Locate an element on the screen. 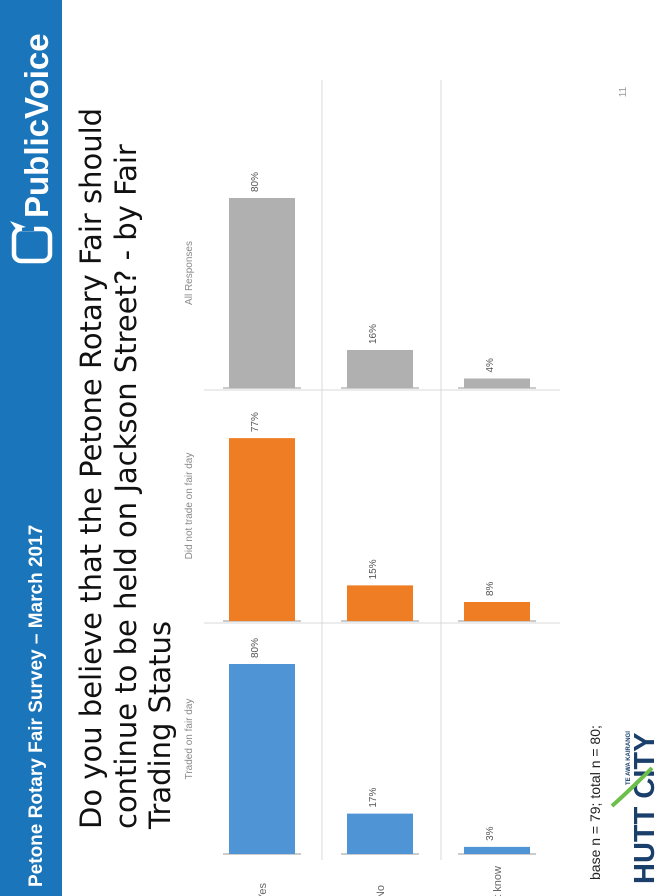 The height and width of the screenshot is (896, 656). series-label: All Responses is located at coordinates (189, 273).